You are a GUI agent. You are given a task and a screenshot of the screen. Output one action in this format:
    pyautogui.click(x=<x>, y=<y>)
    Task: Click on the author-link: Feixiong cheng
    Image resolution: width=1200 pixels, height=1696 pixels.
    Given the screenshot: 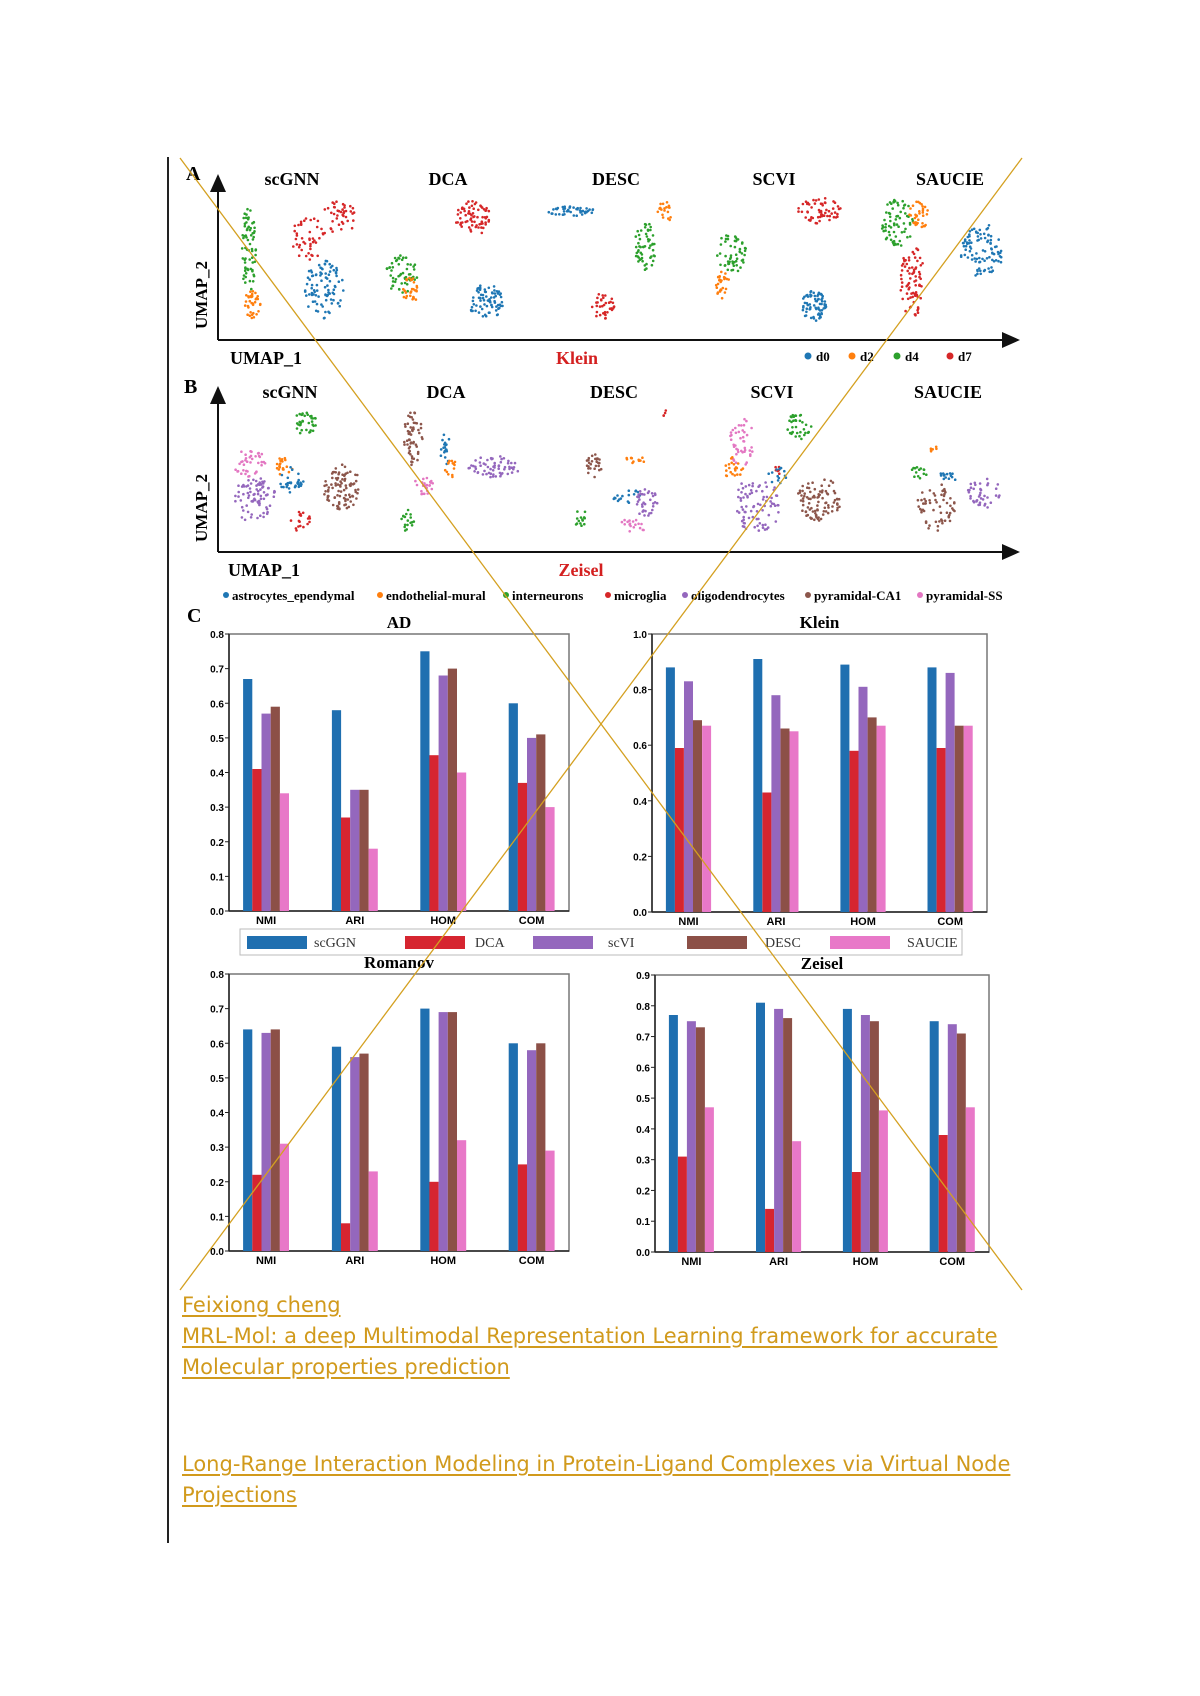 What is the action you would take?
    pyautogui.click(x=261, y=1305)
    